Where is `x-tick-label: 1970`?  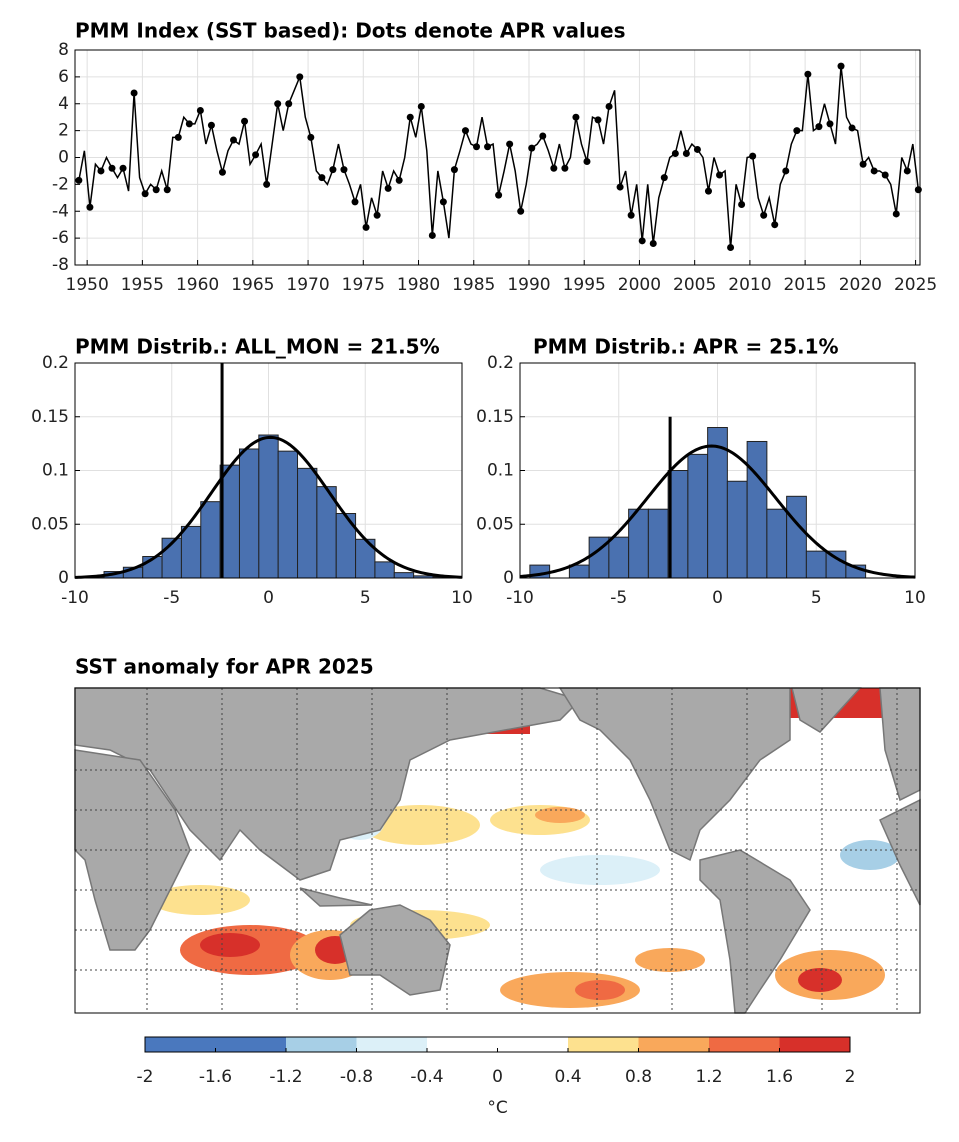 x-tick-label: 1970 is located at coordinates (307, 285).